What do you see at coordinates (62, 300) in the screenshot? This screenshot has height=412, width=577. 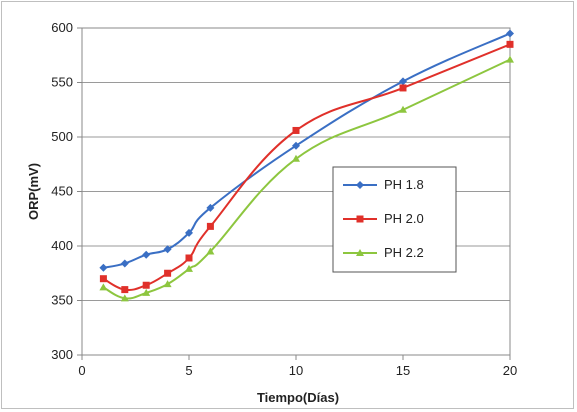 I see `y-tick-label-350: 350` at bounding box center [62, 300].